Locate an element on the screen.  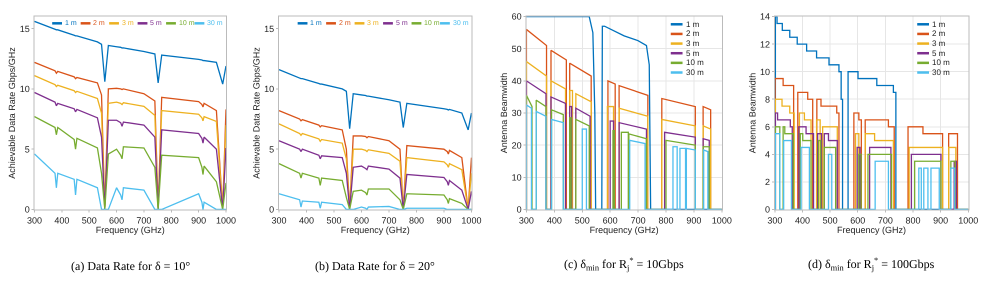
y-tick-label: 8 is located at coordinates (767, 99).